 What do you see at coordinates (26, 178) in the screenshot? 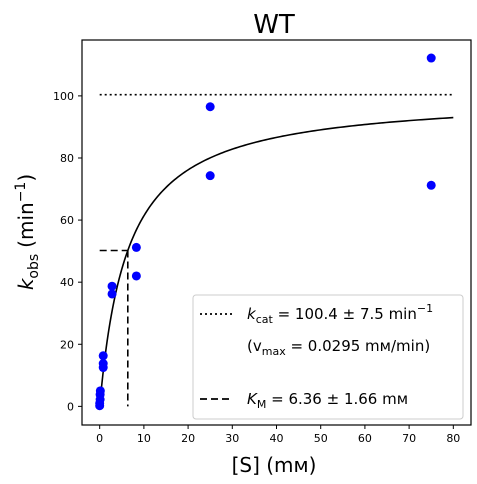
I see `y-label-close: )` at bounding box center [26, 178].